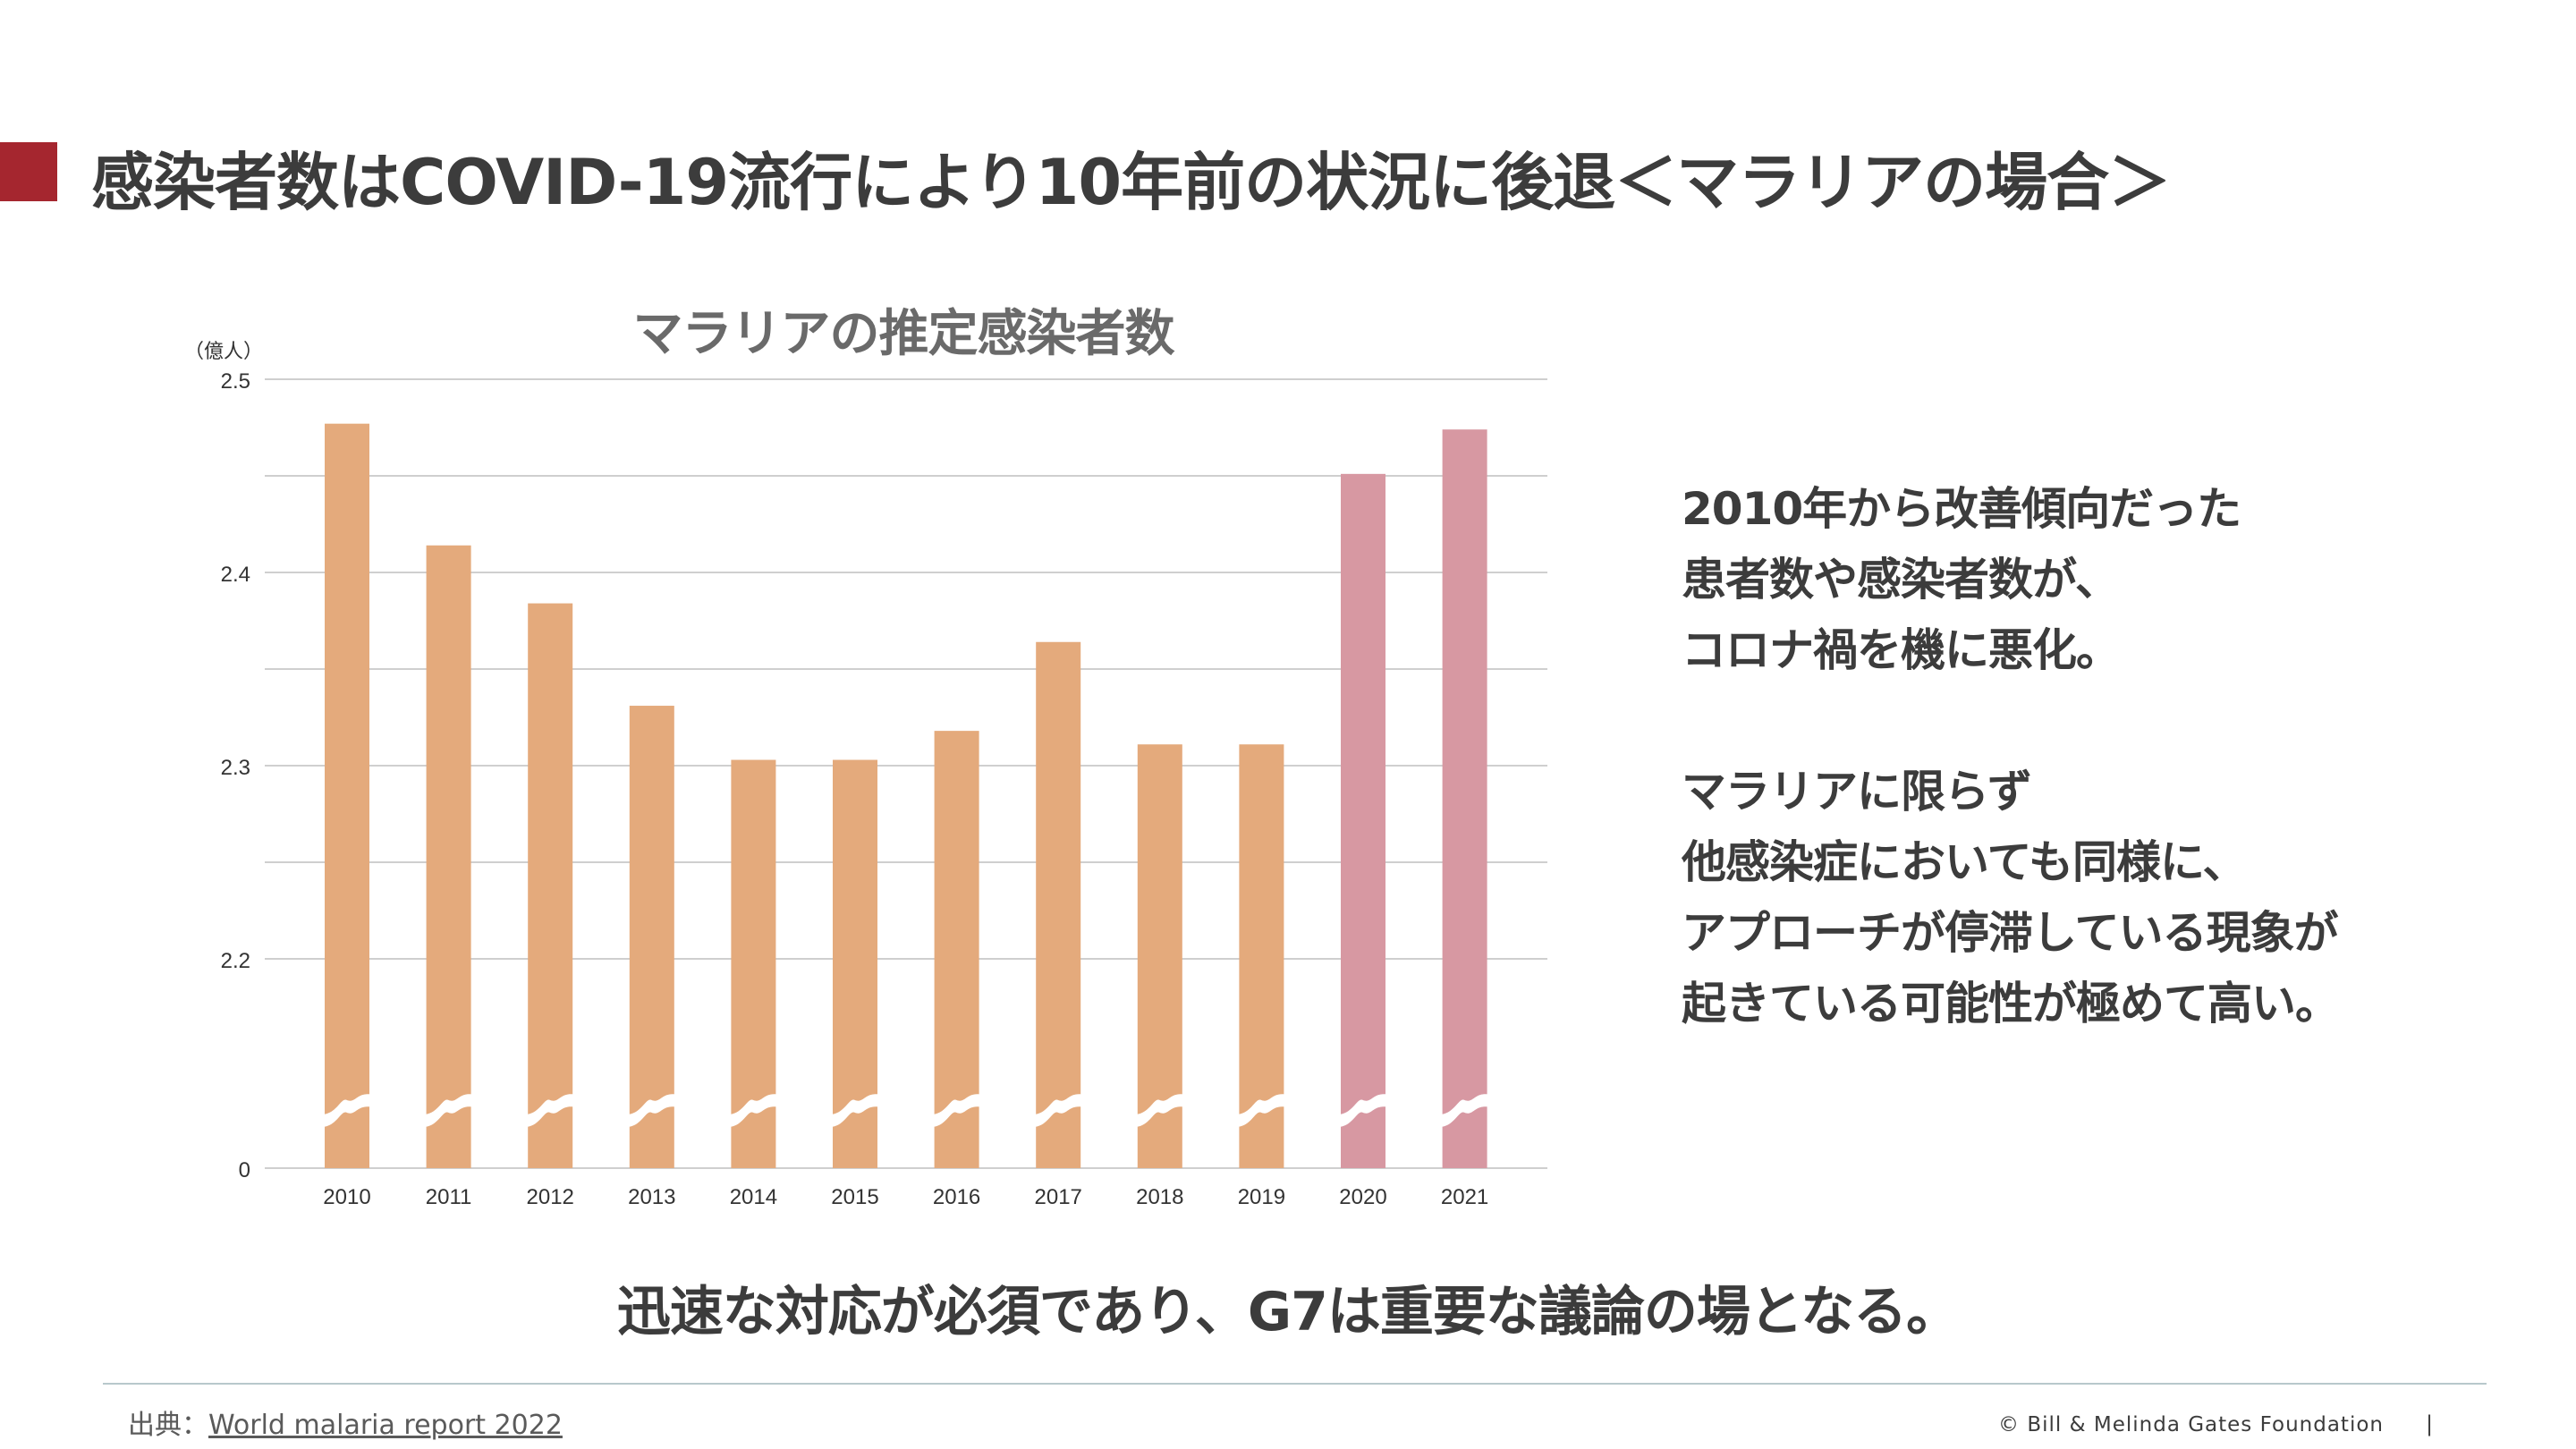 The height and width of the screenshot is (1449, 2576). I want to click on x-tick-label: 2013, so click(651, 1197).